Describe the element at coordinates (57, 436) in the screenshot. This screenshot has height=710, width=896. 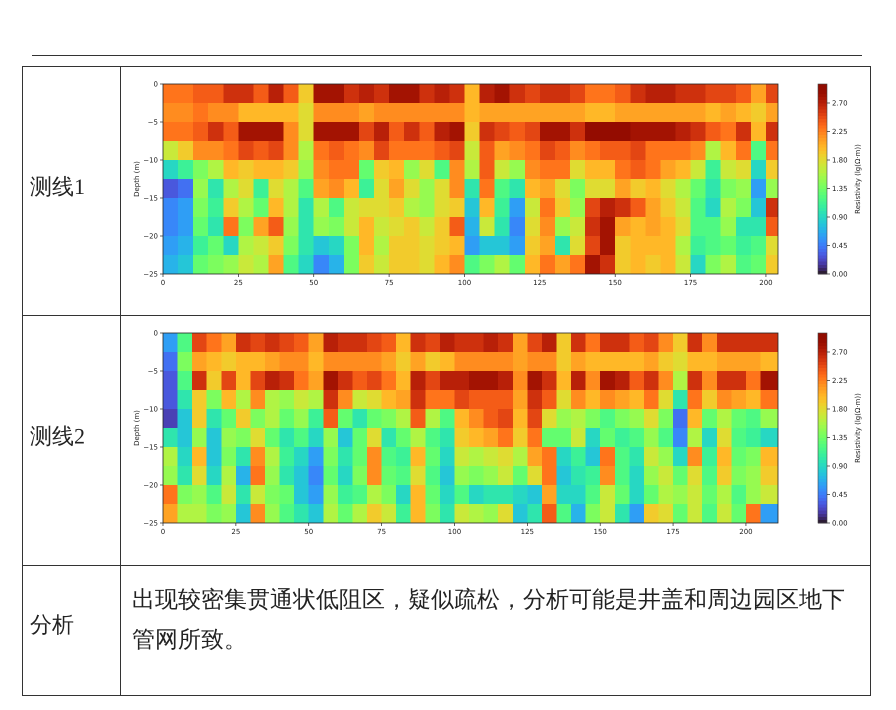
I see `chart-title: 测线2` at that location.